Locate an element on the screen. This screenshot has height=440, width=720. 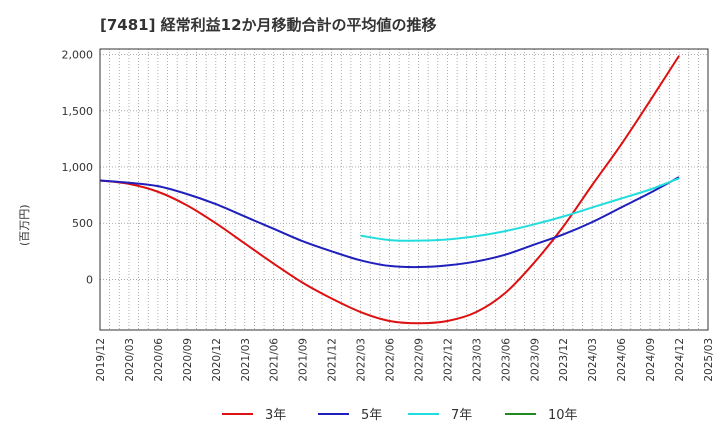
x-tick-label: 2023/09 is located at coordinates (535, 360).